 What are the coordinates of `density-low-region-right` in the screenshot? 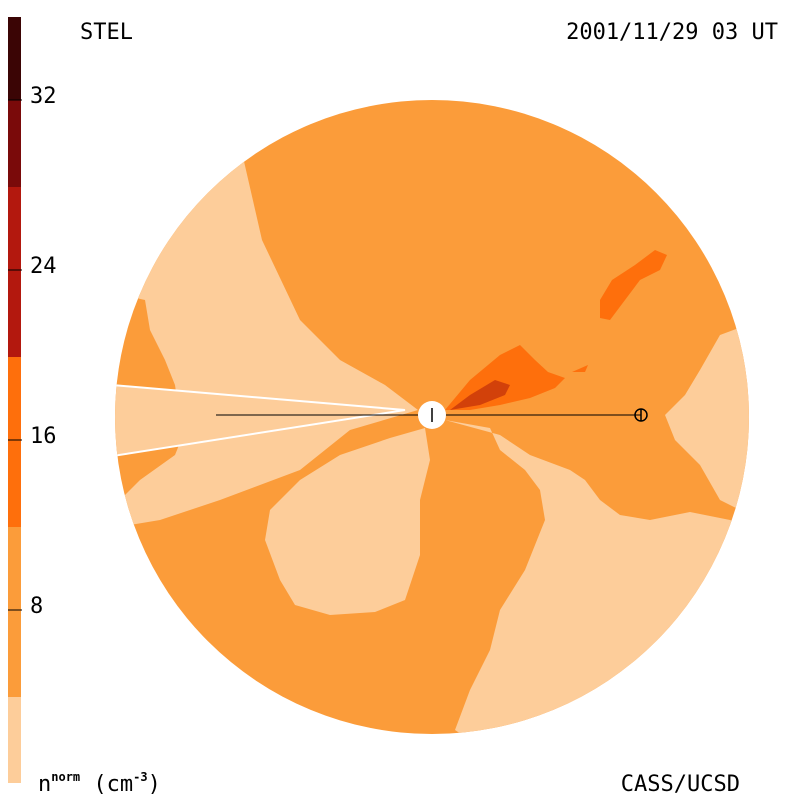 It's located at (707, 420).